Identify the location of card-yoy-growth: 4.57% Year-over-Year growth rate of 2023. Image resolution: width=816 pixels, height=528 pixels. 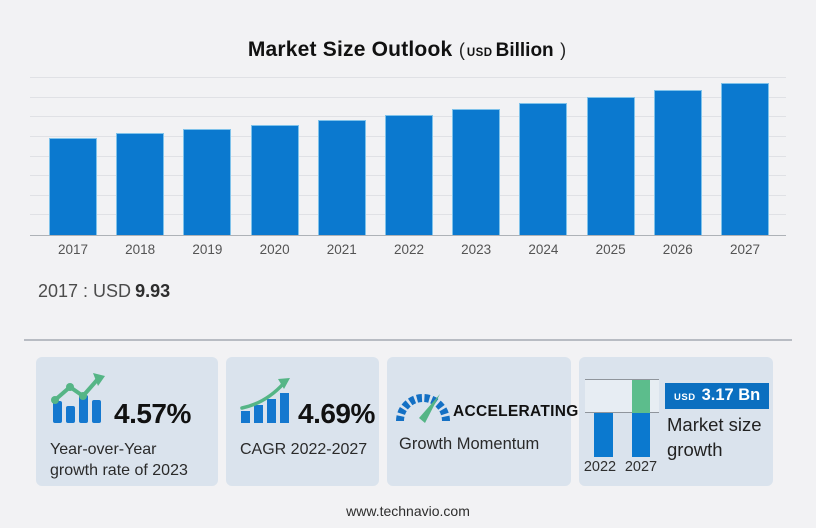
(127, 421).